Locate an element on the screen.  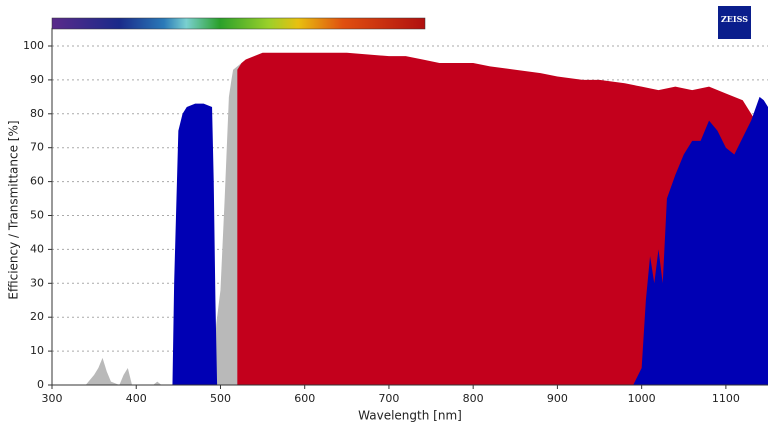
y-axis-label: Efficiency / Transmittance [%] is located at coordinates (14, 209).